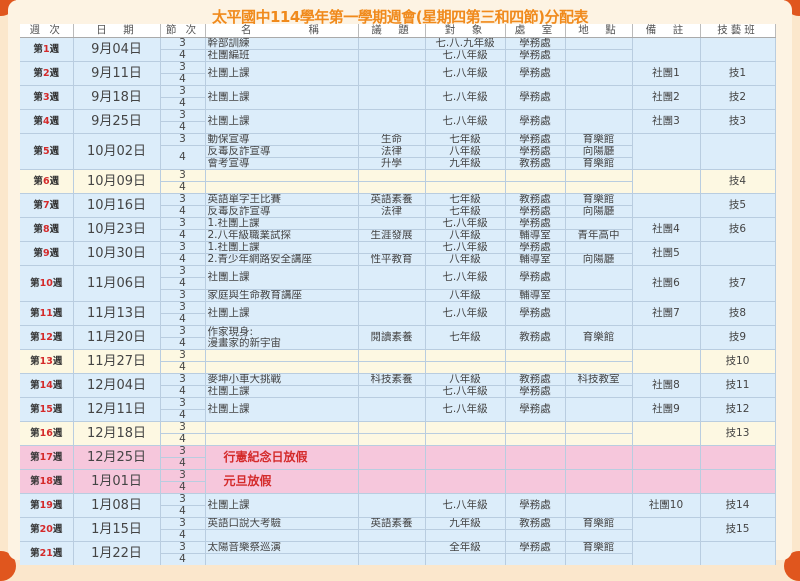  Describe the element at coordinates (666, 121) in the screenshot. I see `note-cell: 社團3` at that location.